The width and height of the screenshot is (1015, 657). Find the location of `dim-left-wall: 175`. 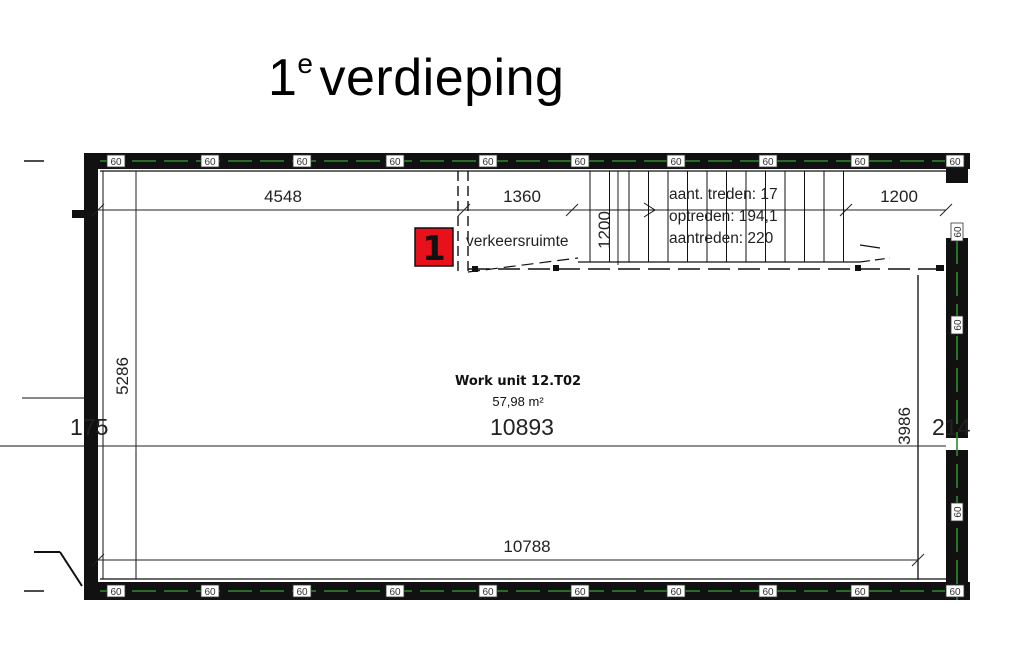

dim-left-wall: 175 is located at coordinates (89, 427).